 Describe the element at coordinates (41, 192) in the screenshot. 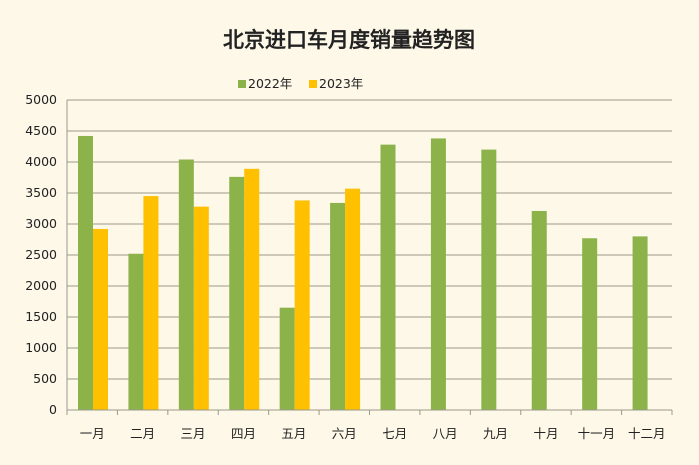

I see `y-tick-label: 3500` at that location.